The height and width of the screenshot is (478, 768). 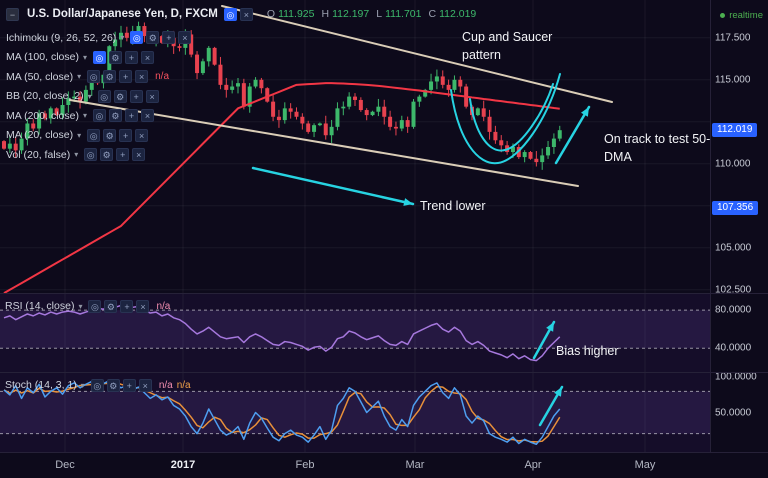 I want to click on symbol-title: U.S. Dollar/Japanese Yen, D, FXCM, so click(x=122, y=14).